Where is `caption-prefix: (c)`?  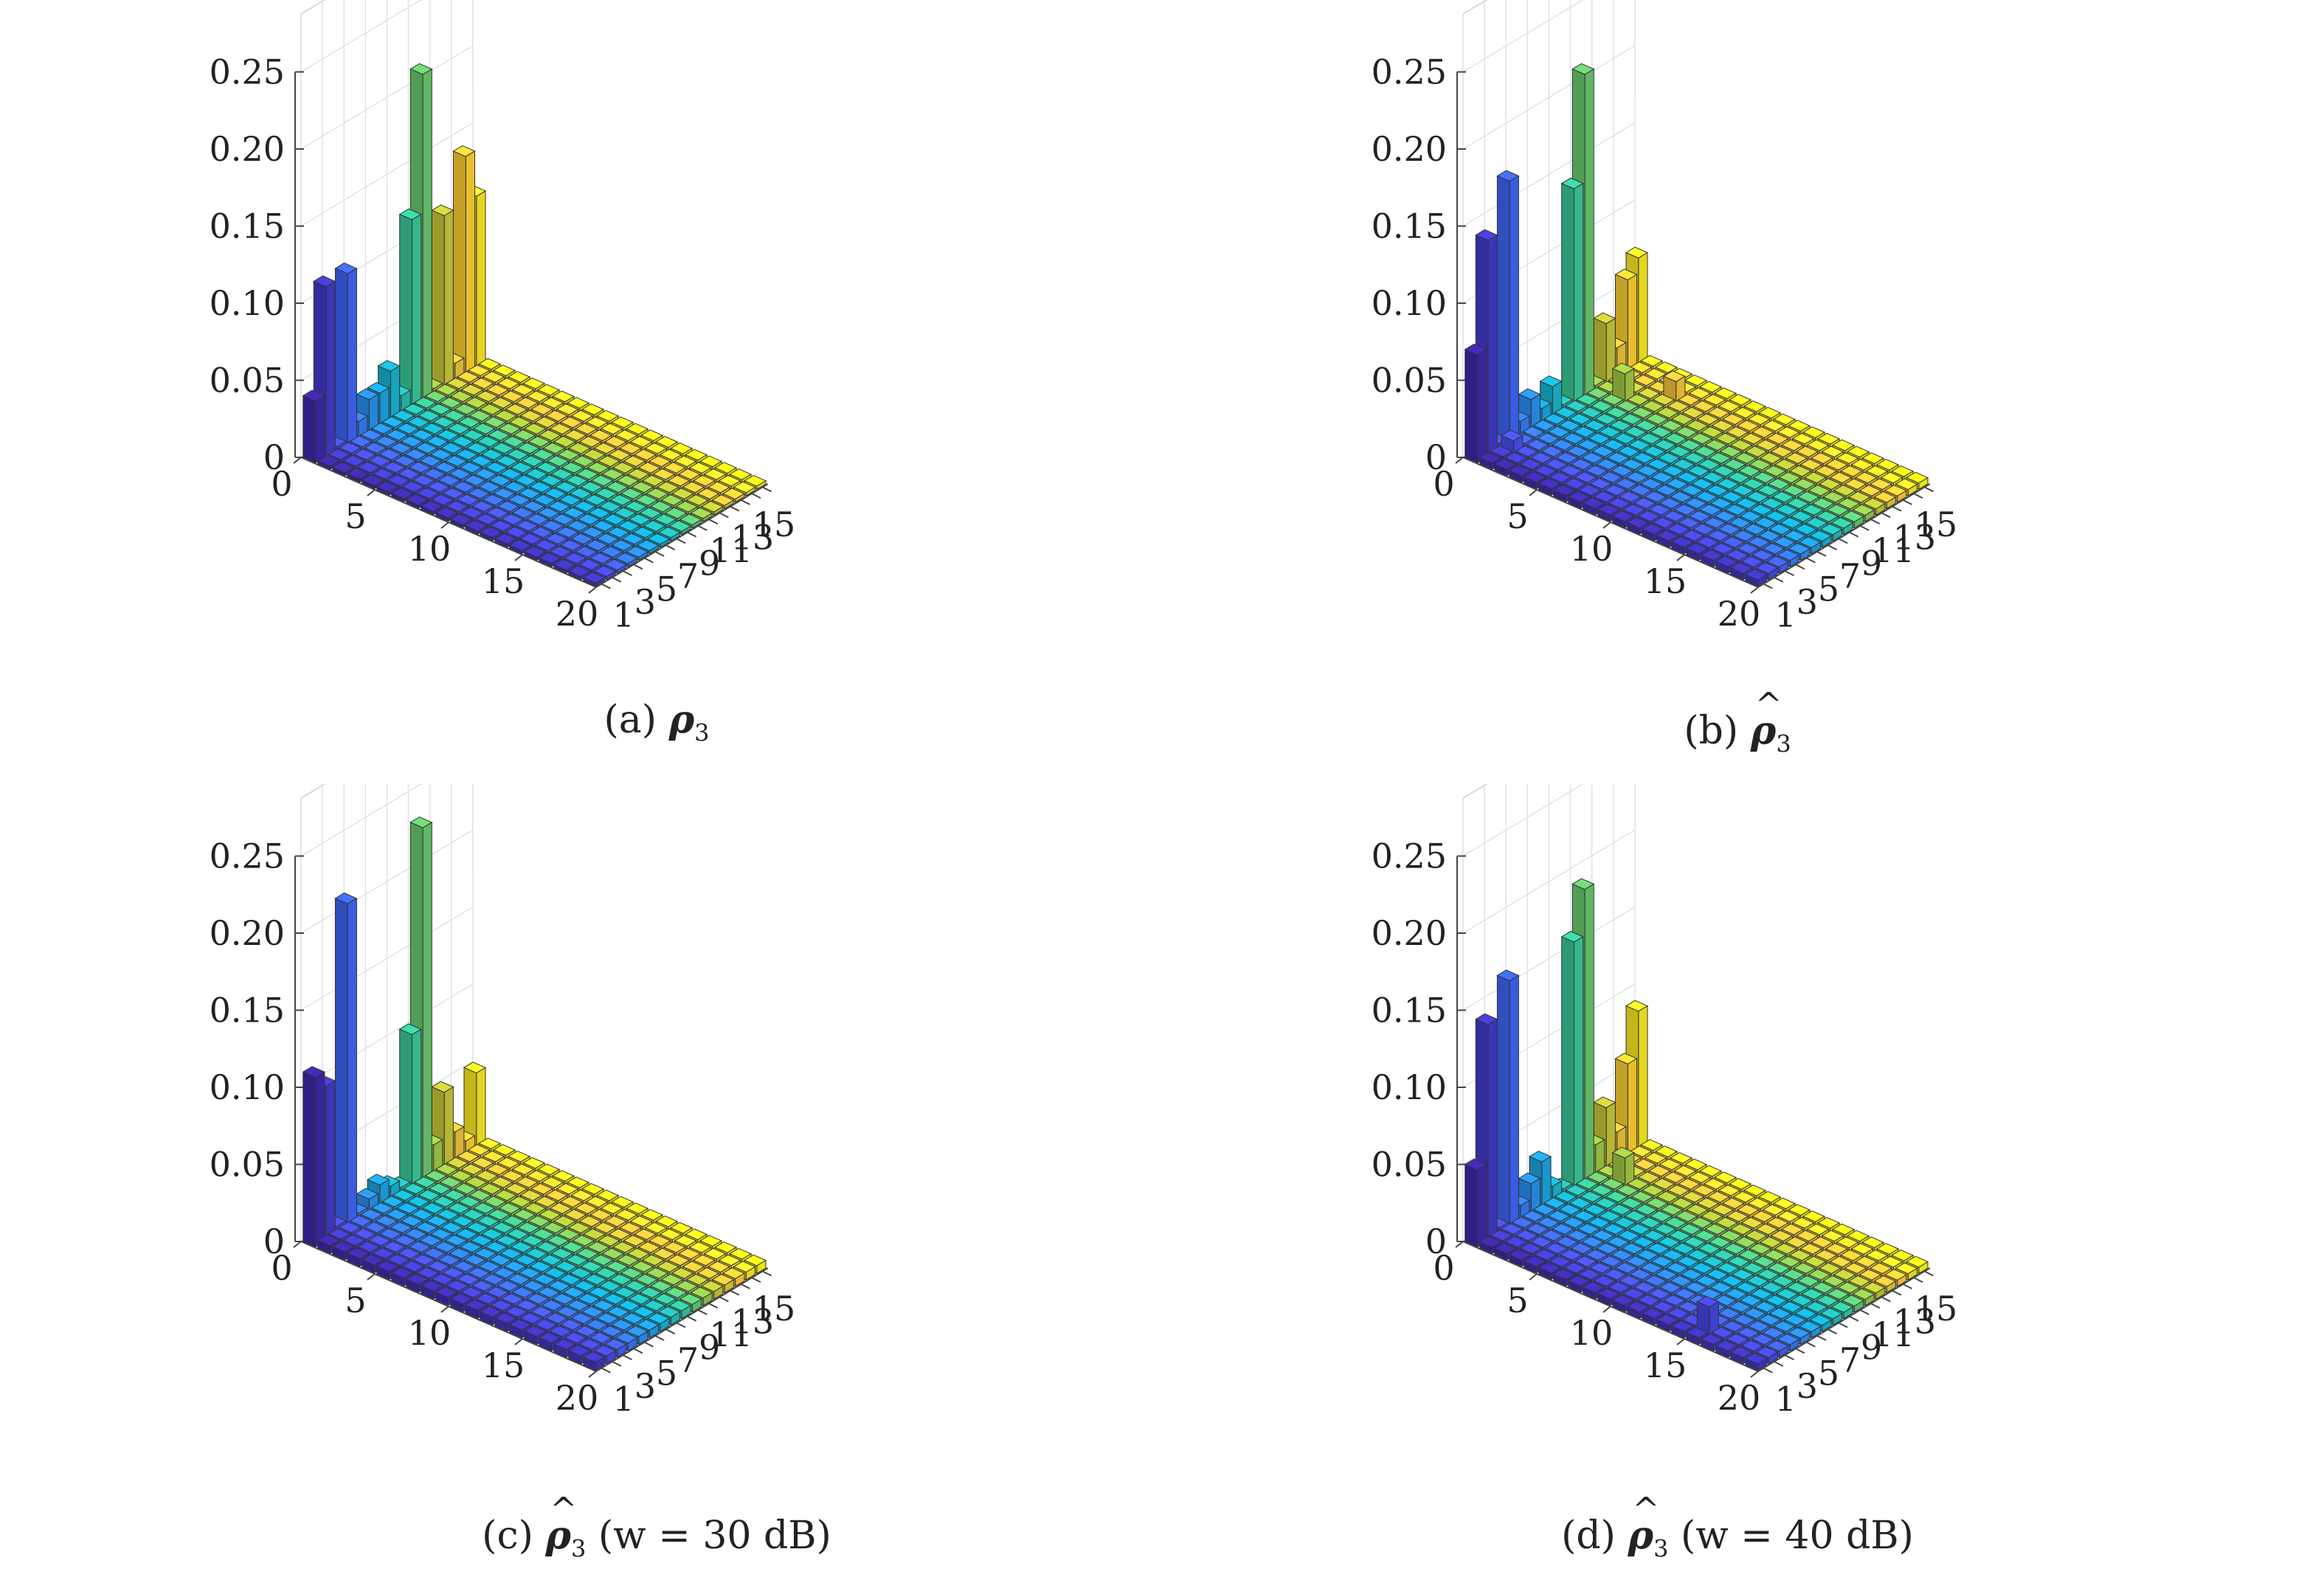 caption-prefix: (c) is located at coordinates (514, 1536).